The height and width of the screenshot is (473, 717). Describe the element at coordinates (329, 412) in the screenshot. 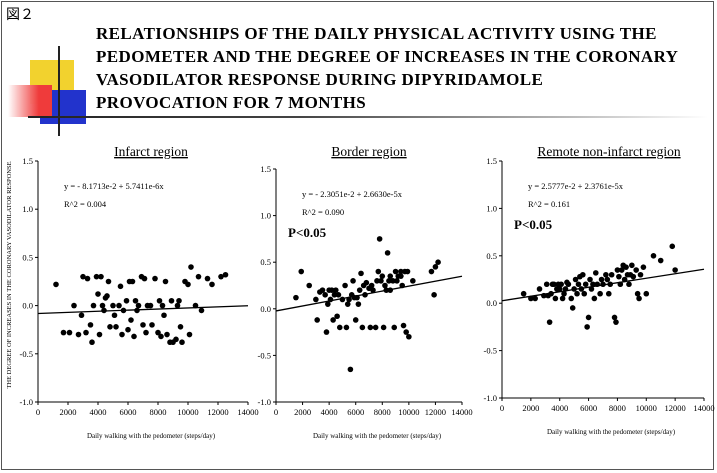

I see `x-tick-label: 4000` at that location.